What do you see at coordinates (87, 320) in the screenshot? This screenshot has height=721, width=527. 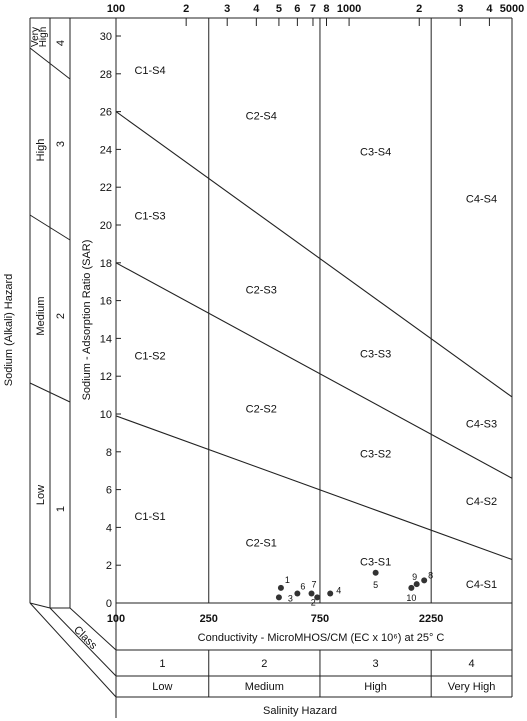 I see `y-axis-title: Sodium - Adsorption Ratio (SAR)` at bounding box center [87, 320].